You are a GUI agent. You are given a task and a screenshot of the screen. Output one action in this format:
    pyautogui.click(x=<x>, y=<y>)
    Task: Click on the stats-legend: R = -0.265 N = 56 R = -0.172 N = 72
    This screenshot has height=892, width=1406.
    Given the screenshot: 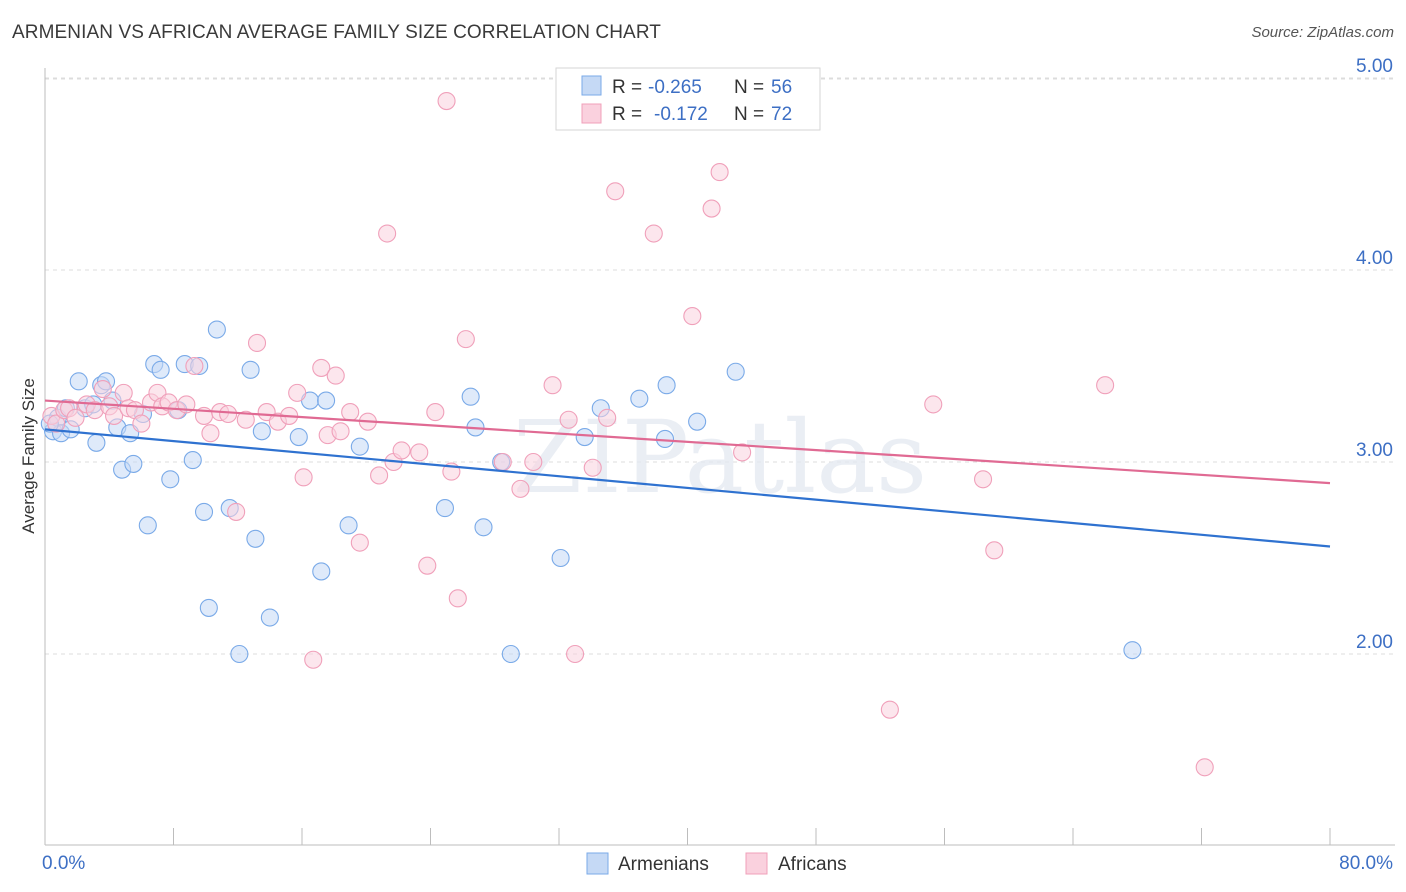 What is the action you would take?
    pyautogui.click(x=688, y=99)
    